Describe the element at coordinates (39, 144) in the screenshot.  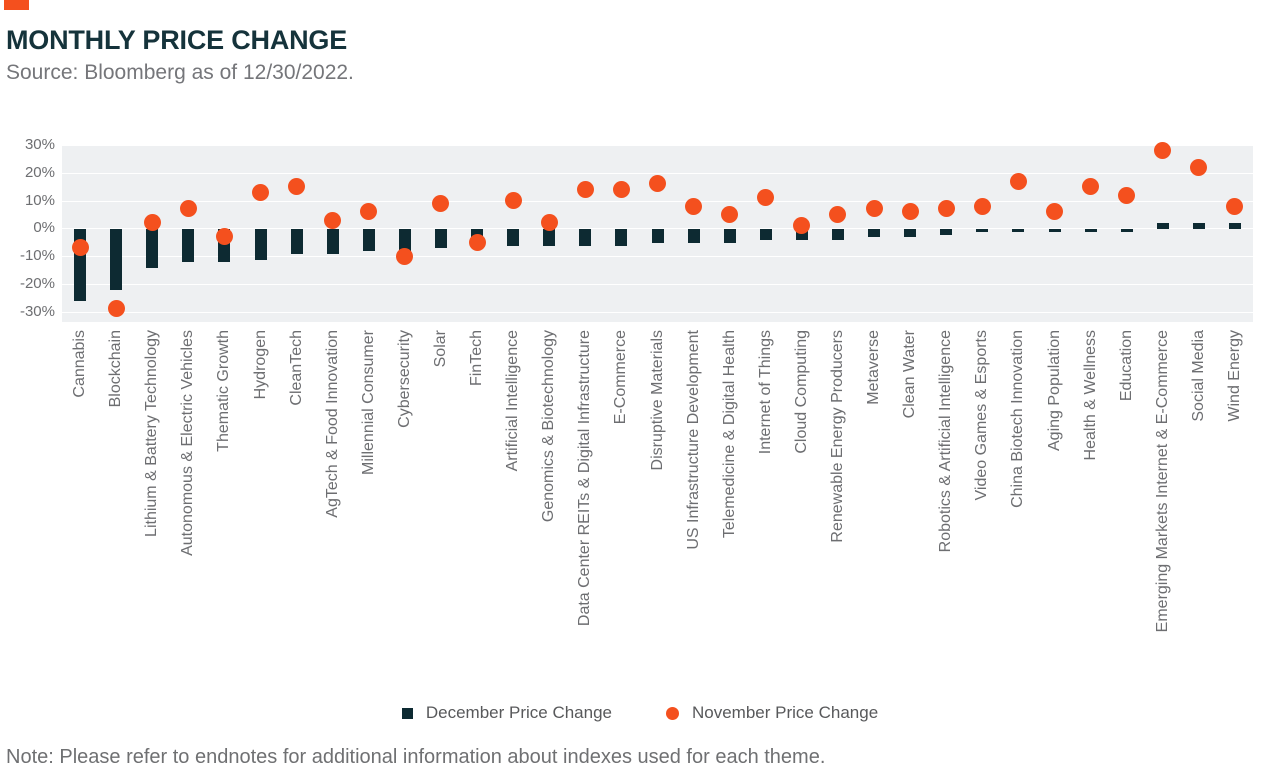
I see `y-axis-tick-label: 30%` at that location.